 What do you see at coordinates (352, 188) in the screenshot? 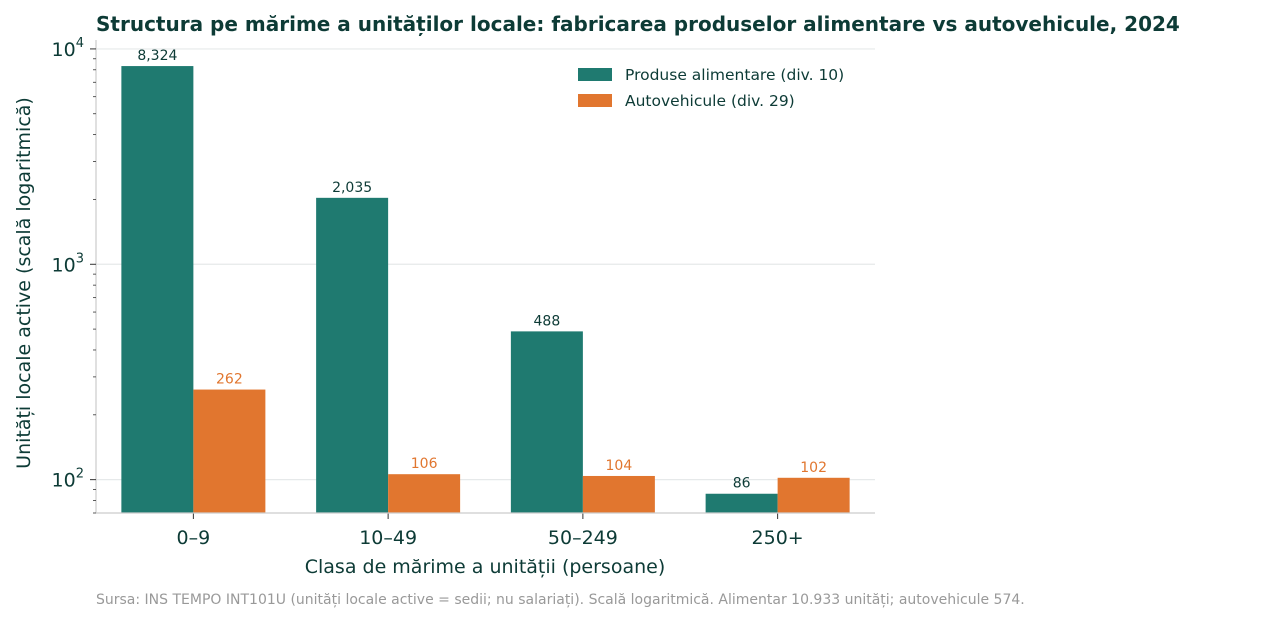
I see `data-label-alimentare-1: 2,035` at bounding box center [352, 188].